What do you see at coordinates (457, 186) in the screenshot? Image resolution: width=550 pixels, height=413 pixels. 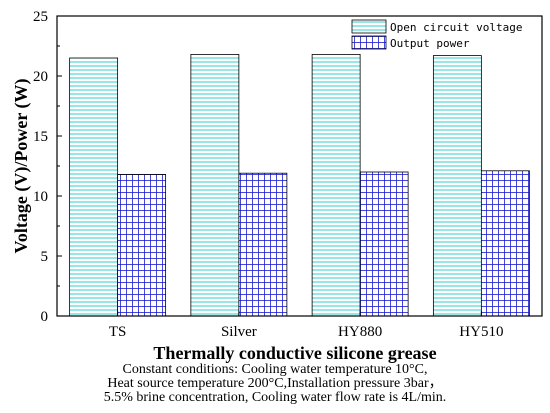 I see `bar-voltage-hy510` at bounding box center [457, 186].